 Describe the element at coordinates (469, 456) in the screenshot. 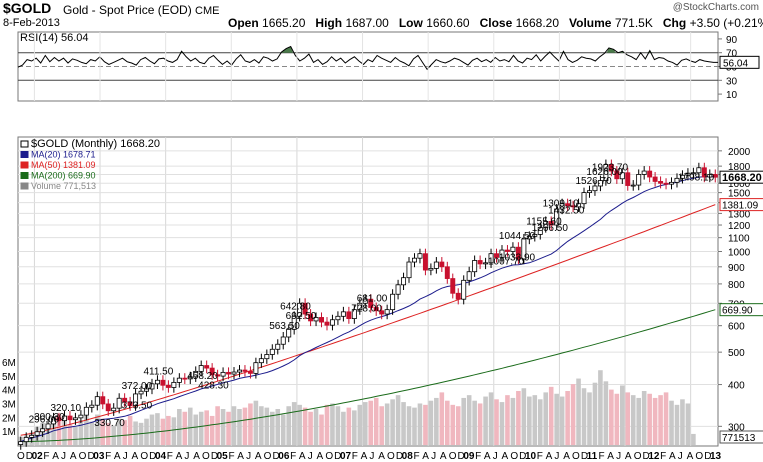

I see `year-axis-label: 09` at that location.